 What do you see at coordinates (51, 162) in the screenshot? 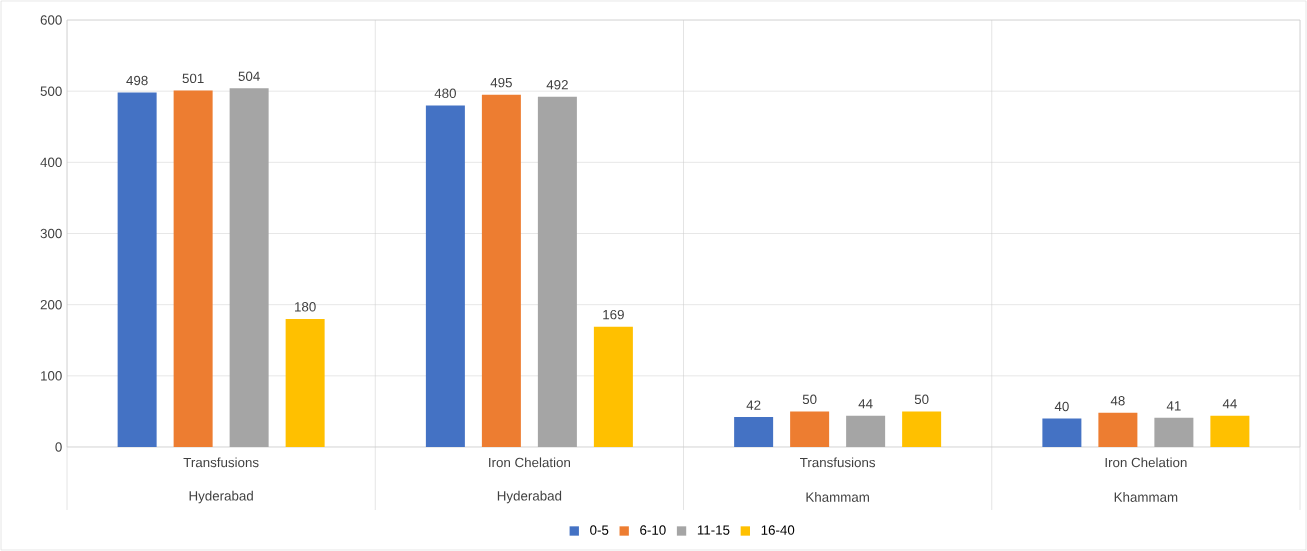
I see `y-tick-label: 400` at bounding box center [51, 162].